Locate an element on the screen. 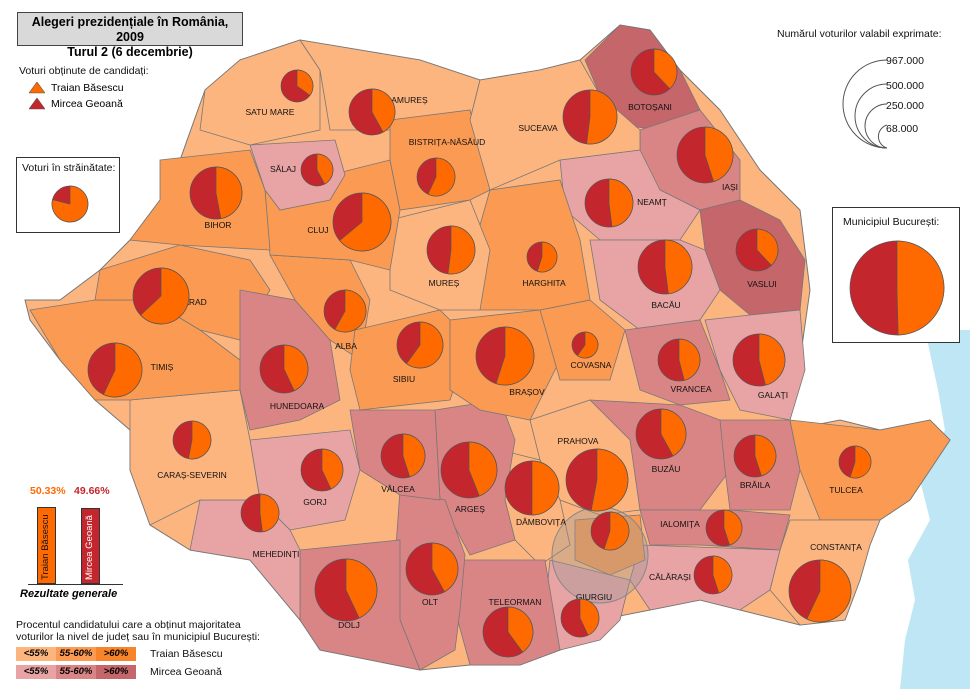 The image size is (970, 689). county-pie-bihor is located at coordinates (216, 193).